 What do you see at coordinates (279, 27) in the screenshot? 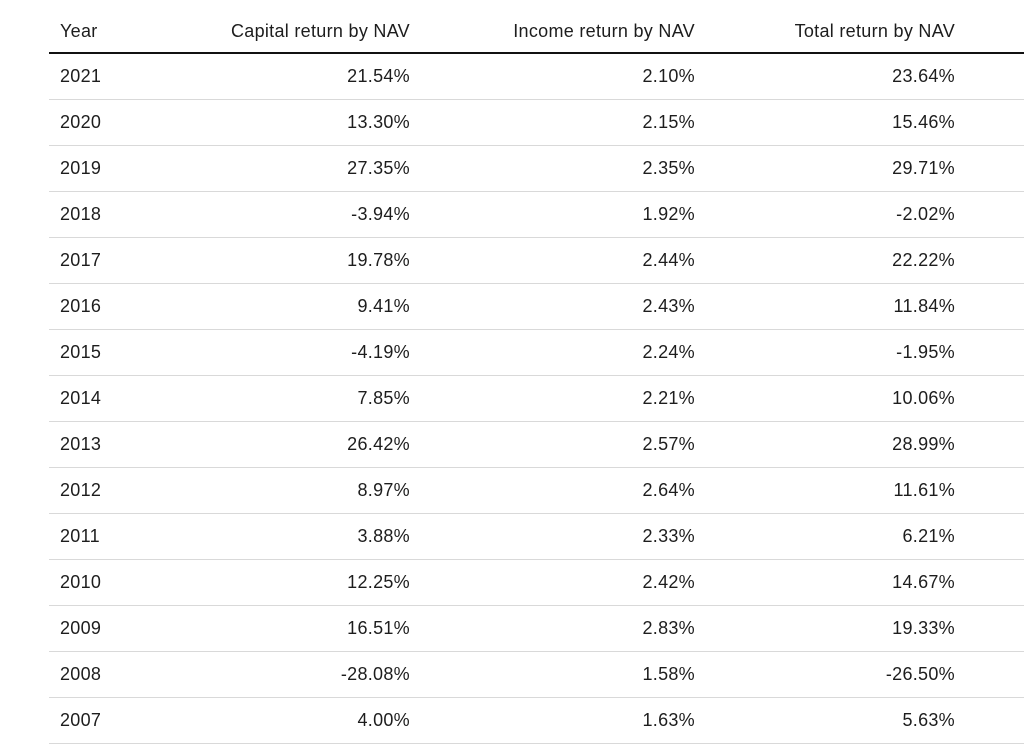
I see `header-capital-return: Capital return by NAV` at bounding box center [279, 27].